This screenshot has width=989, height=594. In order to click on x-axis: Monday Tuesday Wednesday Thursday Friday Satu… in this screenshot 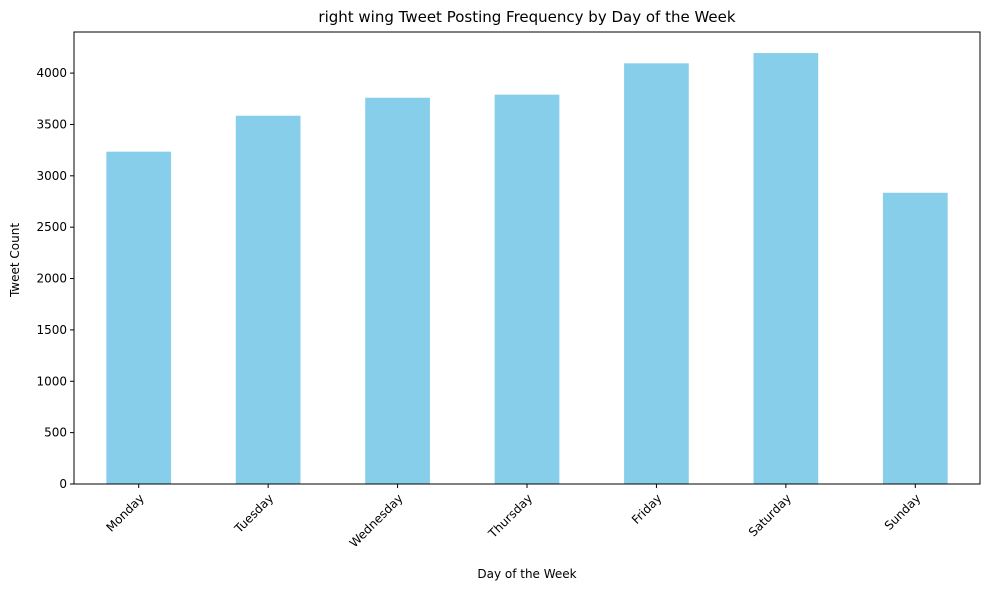, I will do `click(513, 517)`.